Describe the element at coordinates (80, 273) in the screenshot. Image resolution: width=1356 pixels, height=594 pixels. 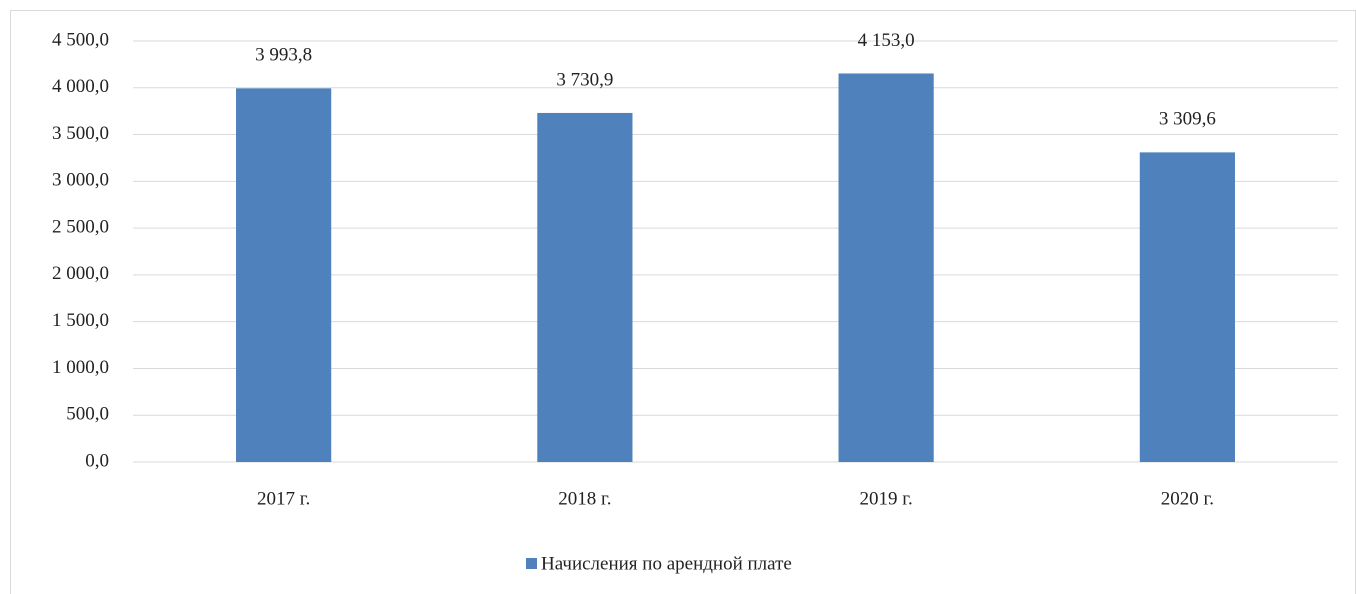
I see `y-tick-label: 2 000,0` at that location.